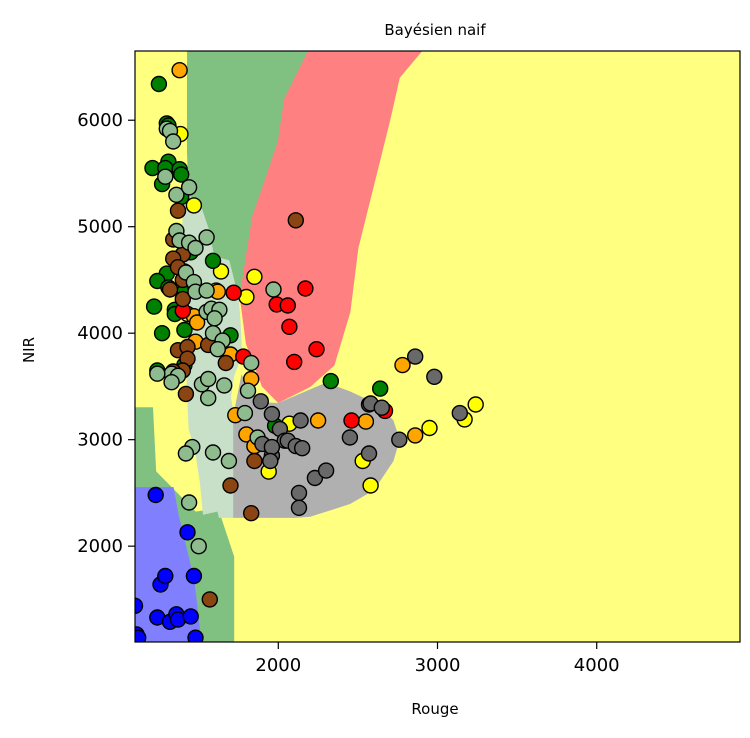 Image resolution: width=750 pixels, height=738 pixels. What do you see at coordinates (434, 709) in the screenshot?
I see `x-axis-label: Rouge` at bounding box center [434, 709].